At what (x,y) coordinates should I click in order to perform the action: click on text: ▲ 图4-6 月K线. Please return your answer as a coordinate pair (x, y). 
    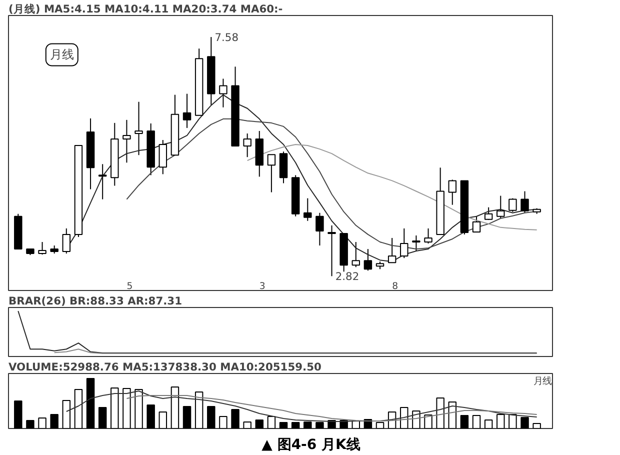
    Looking at the image, I should click on (311, 445).